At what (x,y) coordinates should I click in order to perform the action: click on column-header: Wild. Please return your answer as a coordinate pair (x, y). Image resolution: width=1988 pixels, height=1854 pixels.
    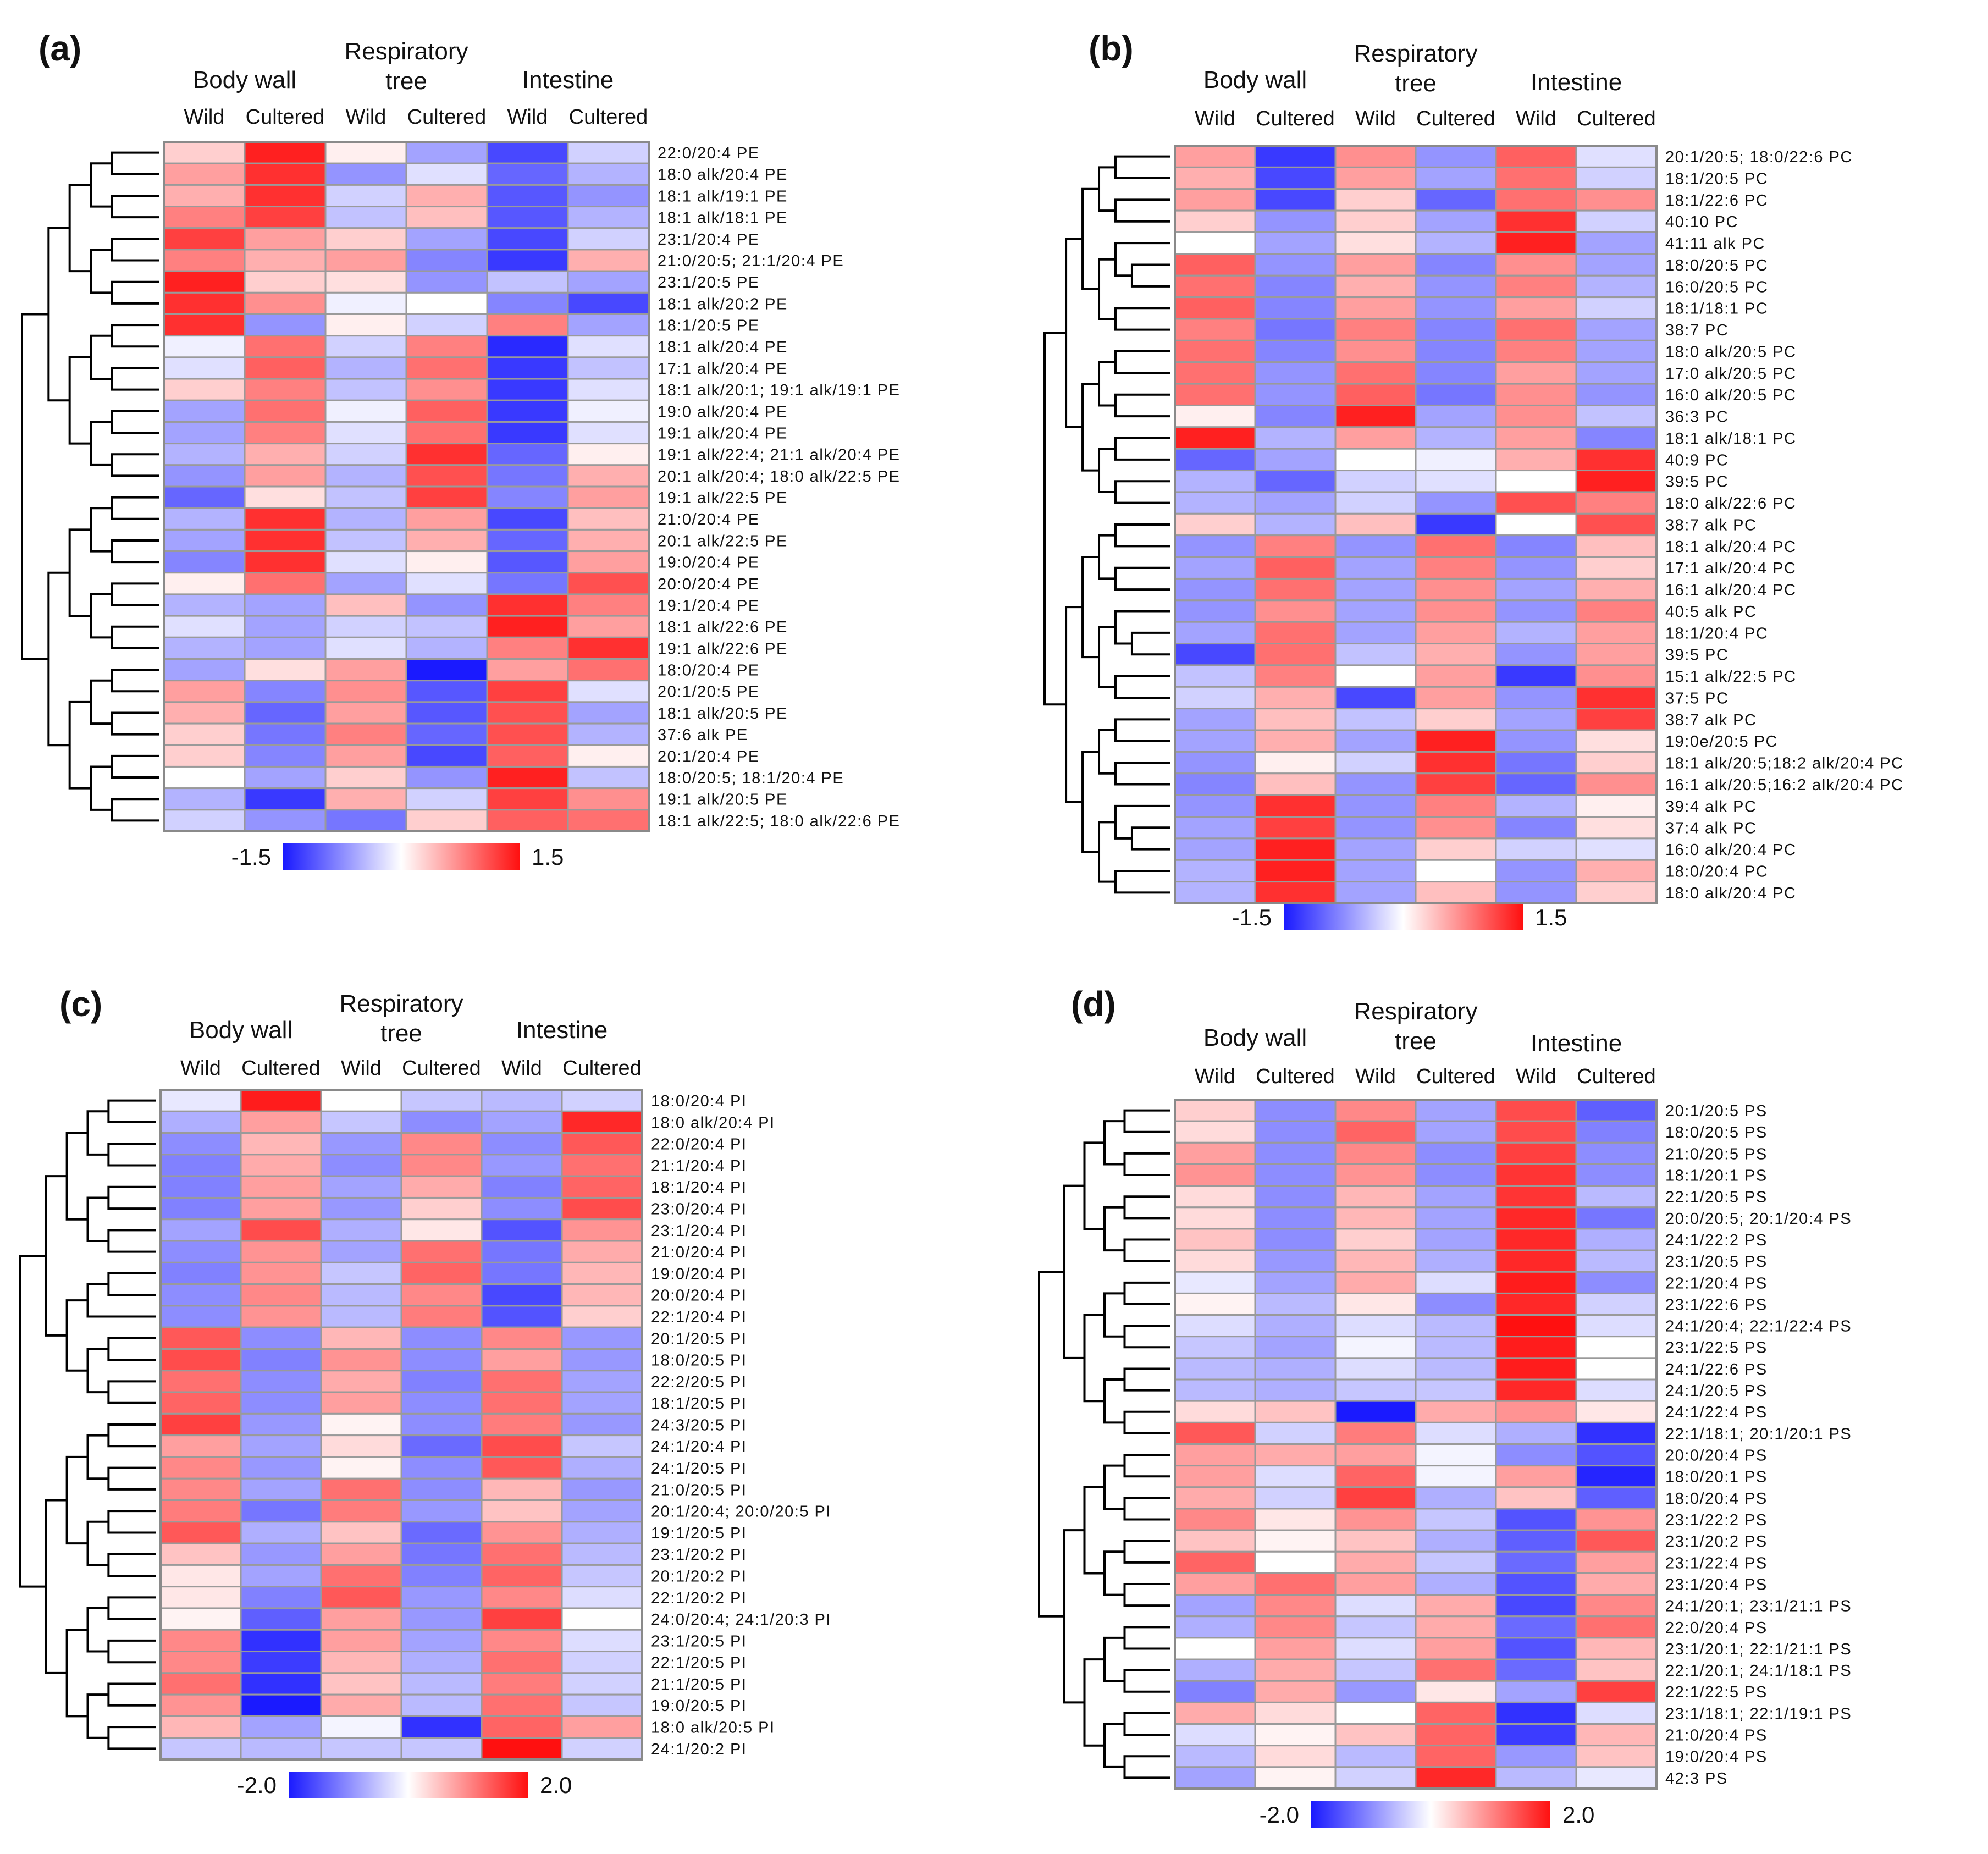
    Looking at the image, I should click on (361, 1068).